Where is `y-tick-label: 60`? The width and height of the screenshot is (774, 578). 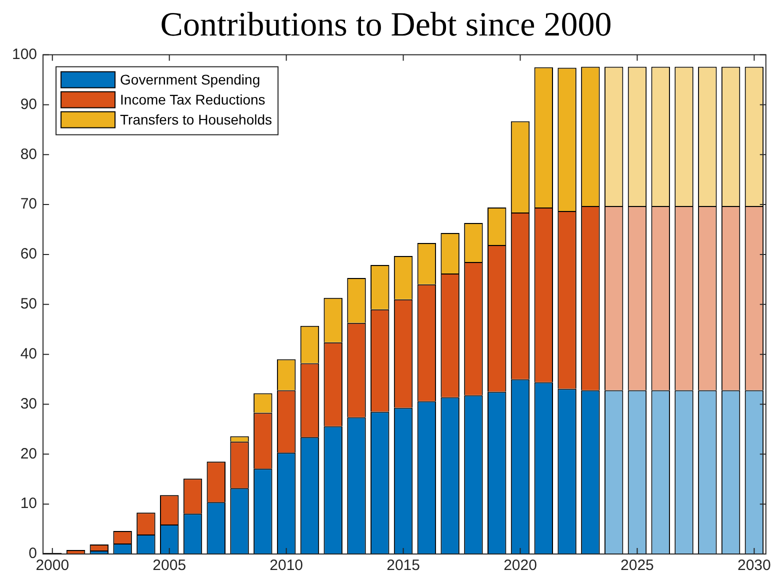
y-tick-label: 60 is located at coordinates (29, 254).